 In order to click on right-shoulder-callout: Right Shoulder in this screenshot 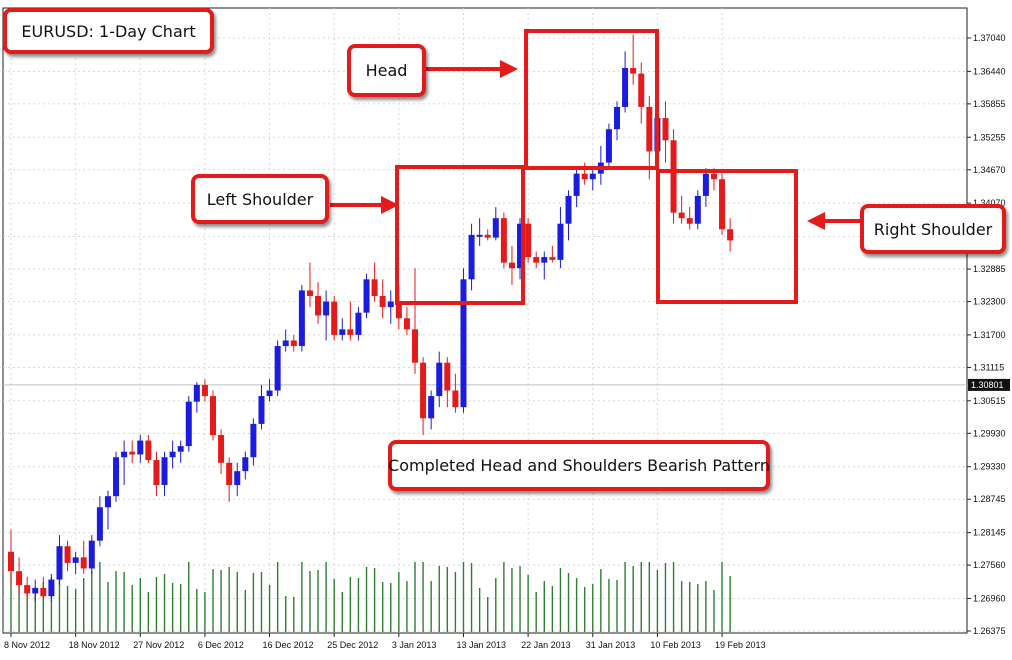, I will do `click(933, 229)`.